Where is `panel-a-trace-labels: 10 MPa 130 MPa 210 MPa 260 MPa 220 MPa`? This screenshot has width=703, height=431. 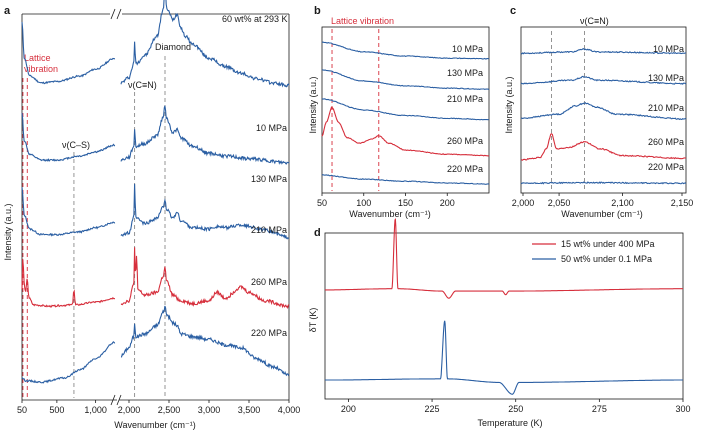
panel-a-trace-labels: 10 MPa 130 MPa 210 MPa 260 MPa 220 MPa is located at coordinates (269, 230).